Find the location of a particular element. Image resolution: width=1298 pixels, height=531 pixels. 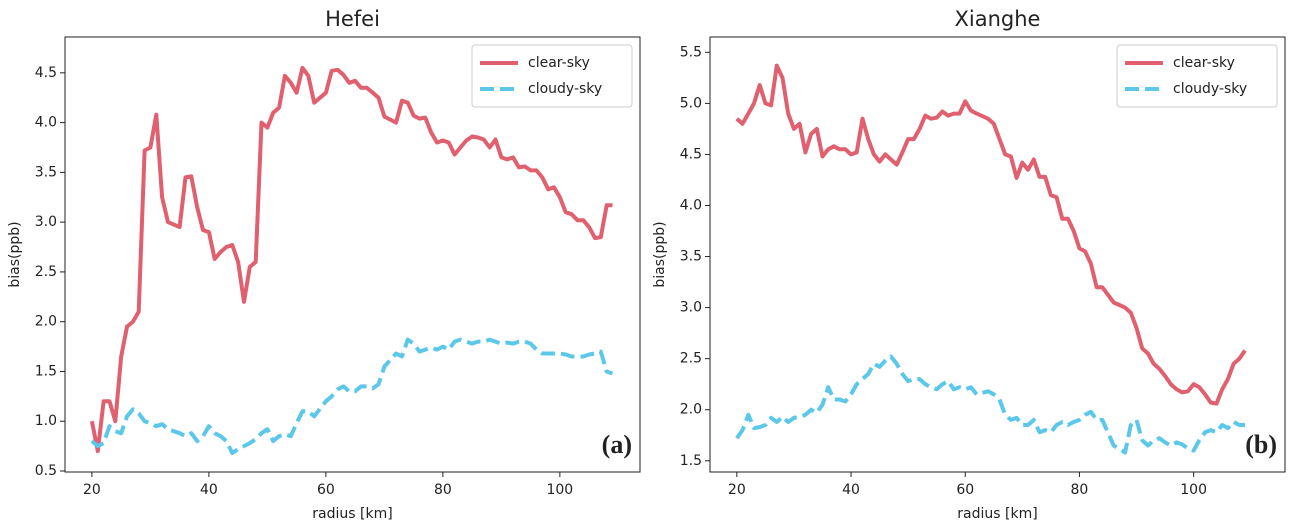

y-tick-label: 1.0 is located at coordinates (46, 421).